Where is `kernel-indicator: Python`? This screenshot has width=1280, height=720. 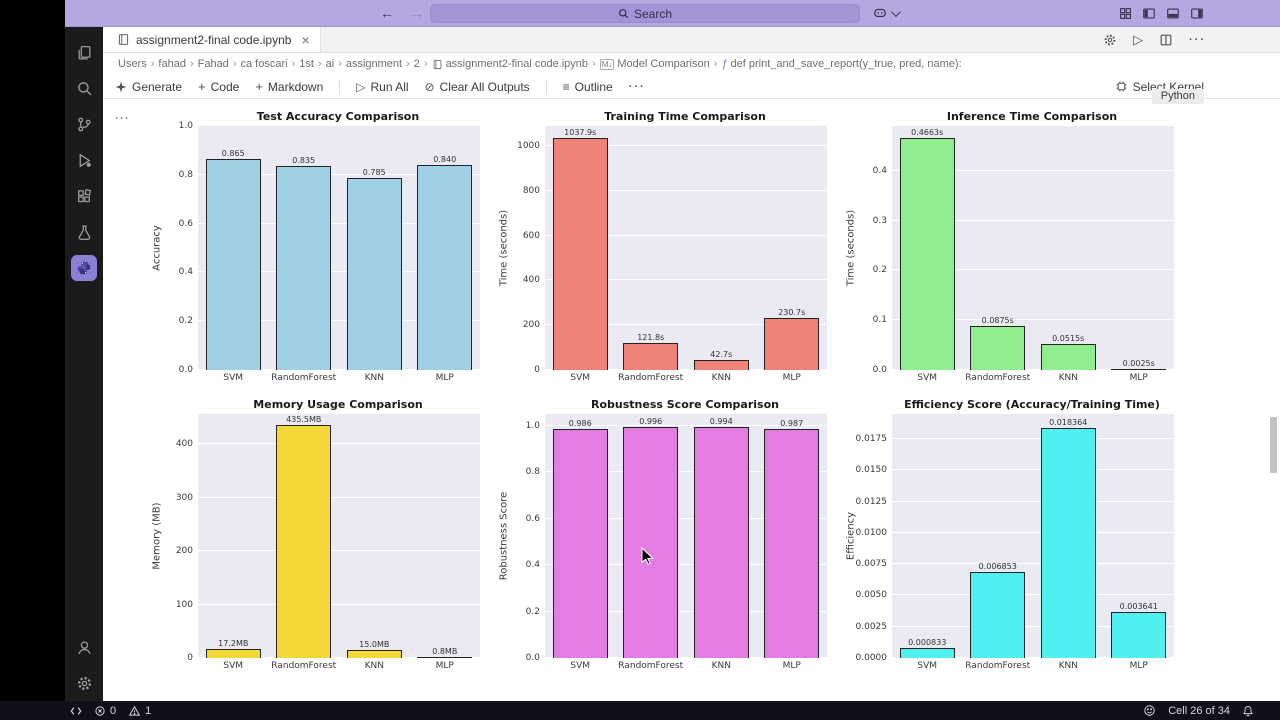
kernel-indicator: Python is located at coordinates (1177, 96).